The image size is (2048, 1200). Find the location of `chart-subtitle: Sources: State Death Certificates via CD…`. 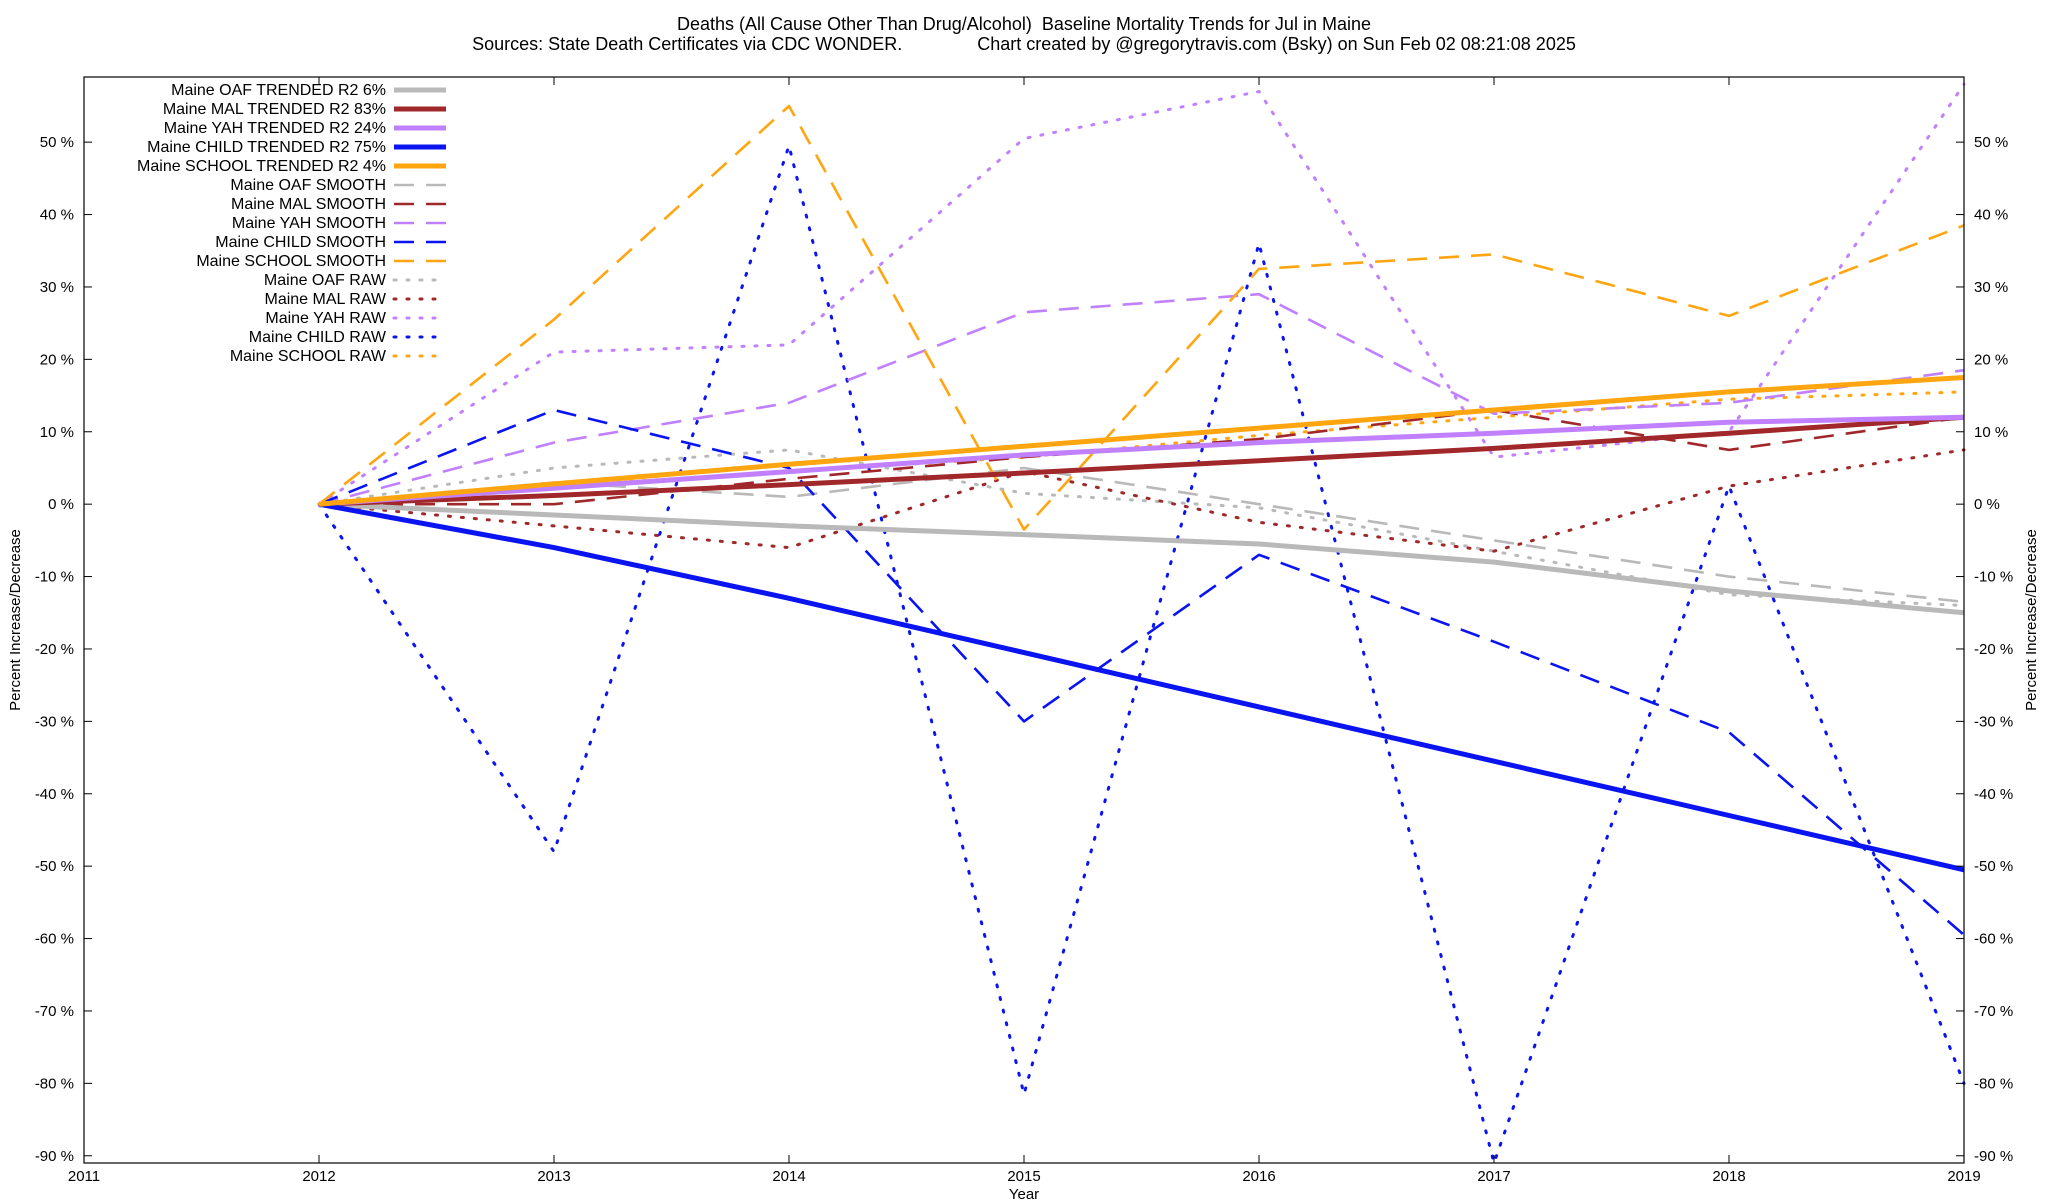

chart-subtitle: Sources: State Death Certificates via CD… is located at coordinates (1024, 44).